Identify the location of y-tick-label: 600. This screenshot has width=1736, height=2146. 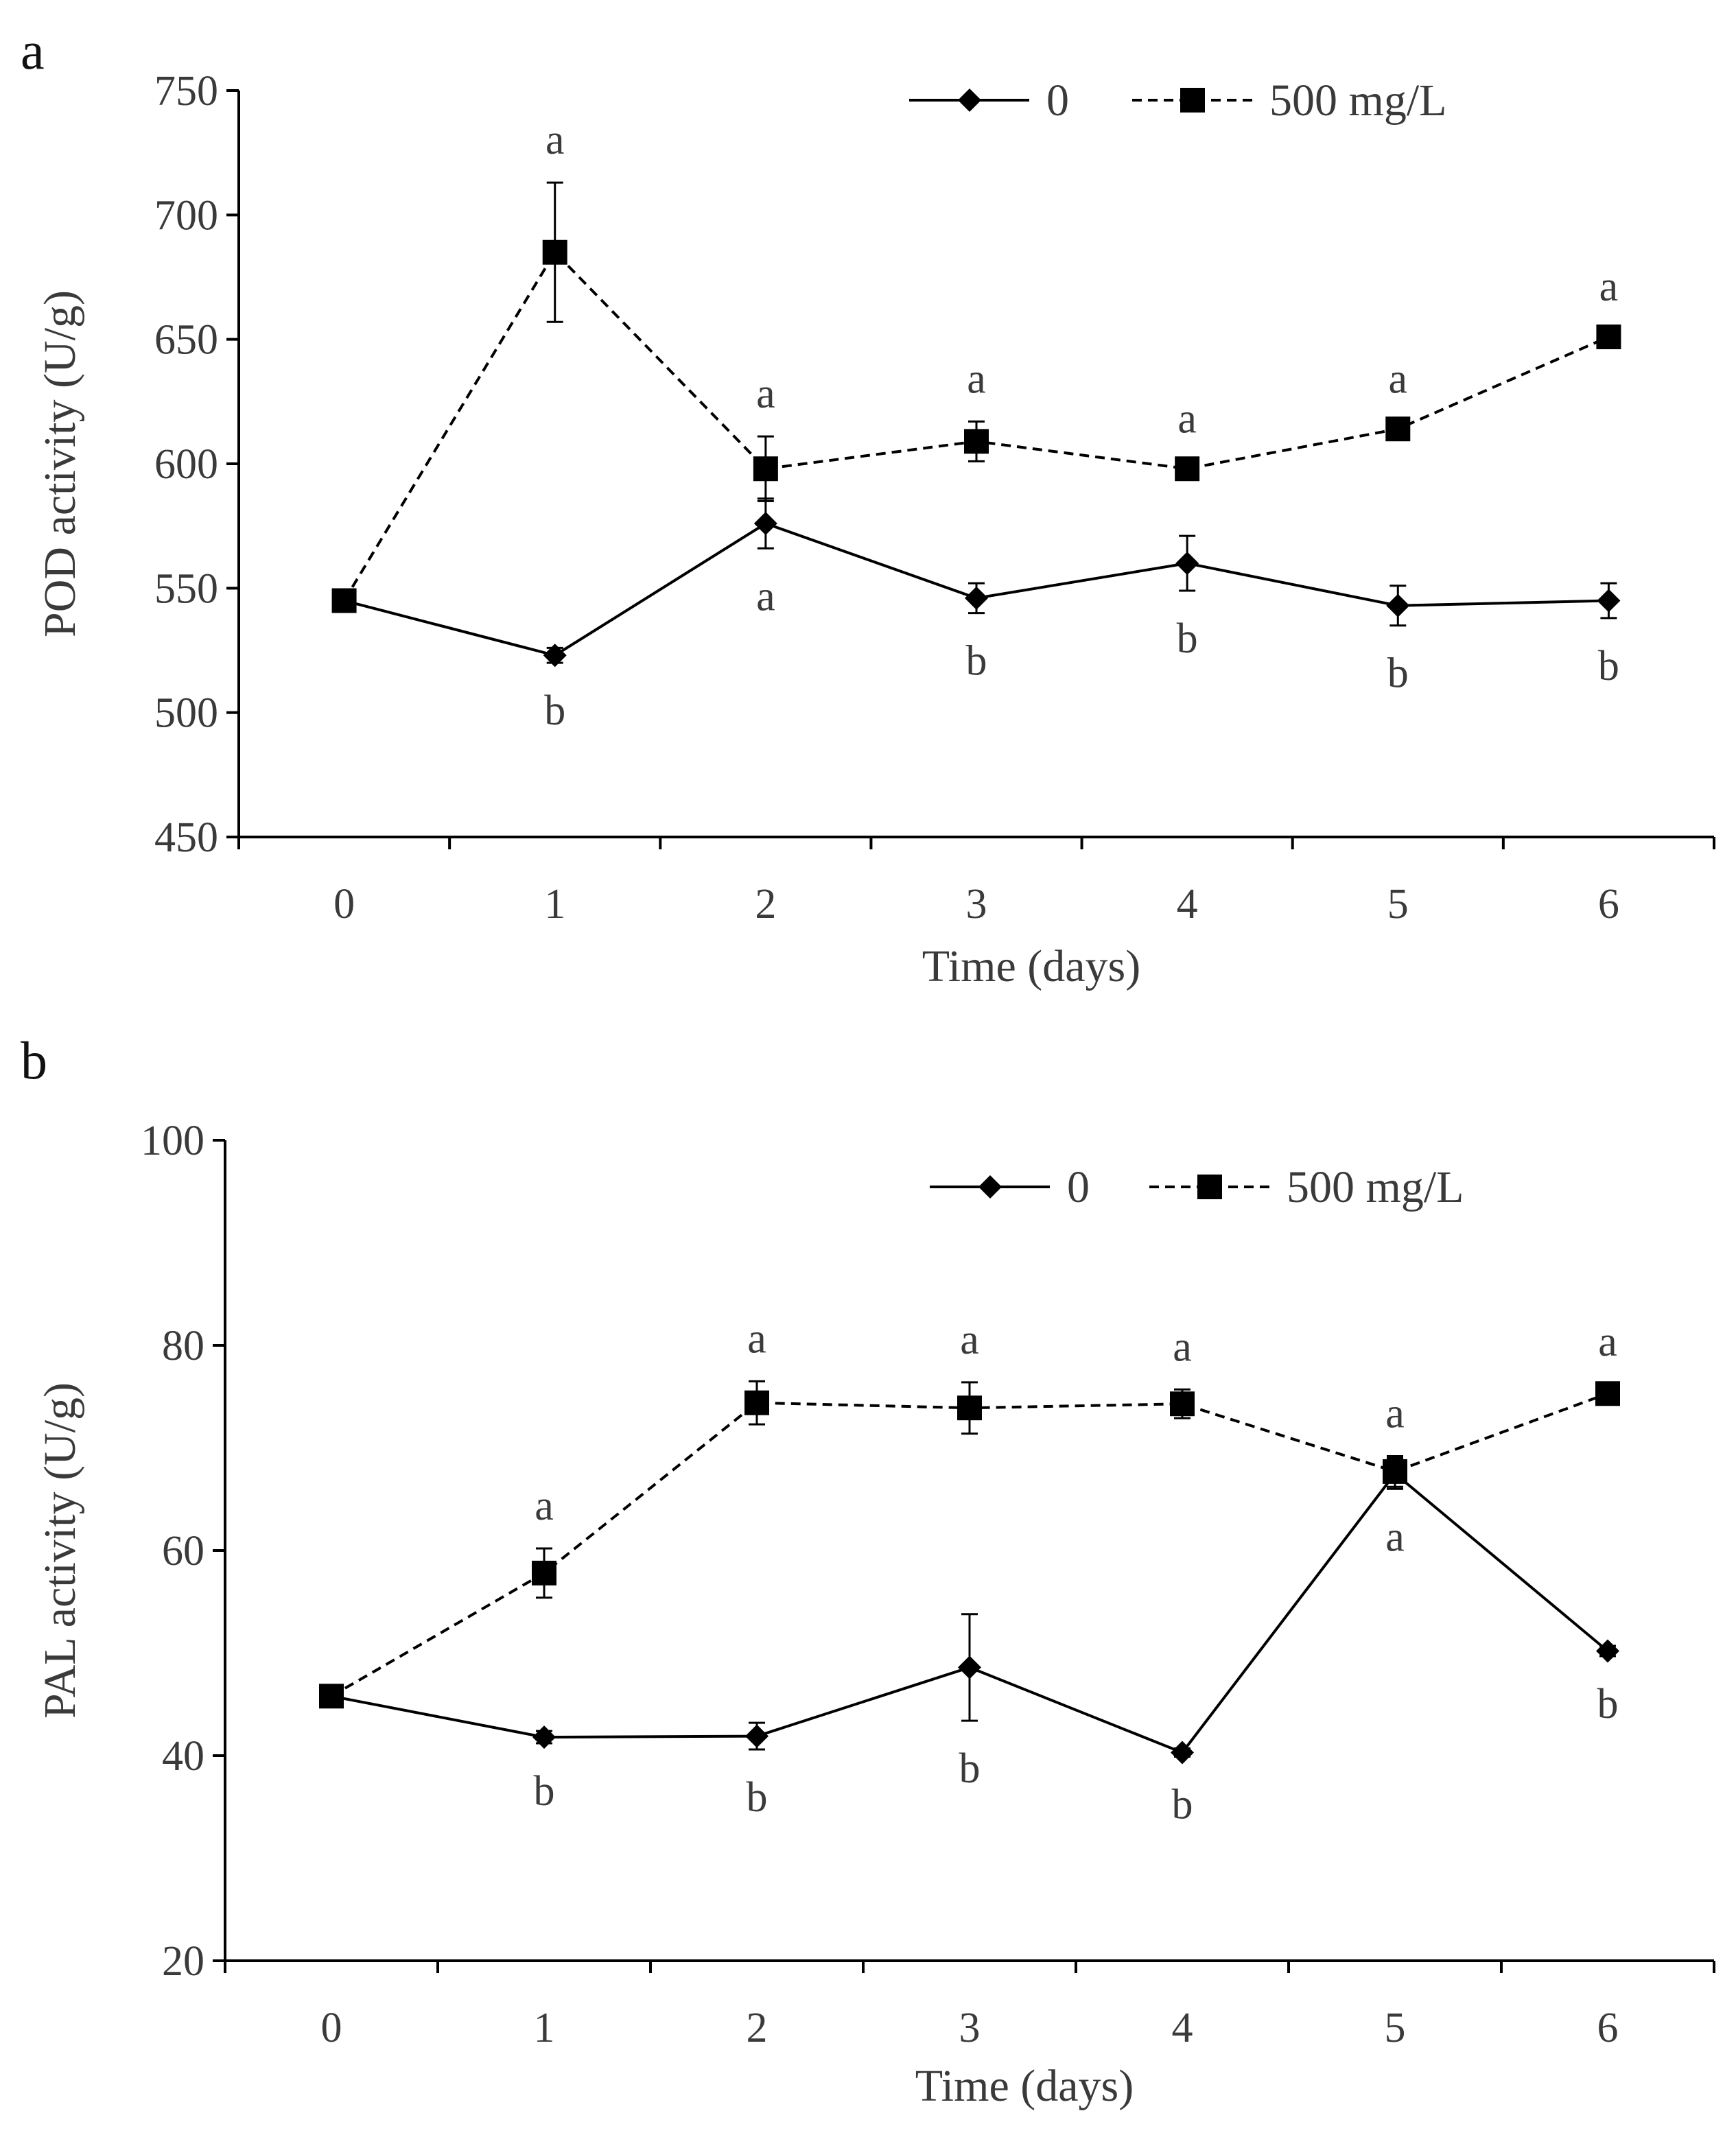
(186, 464).